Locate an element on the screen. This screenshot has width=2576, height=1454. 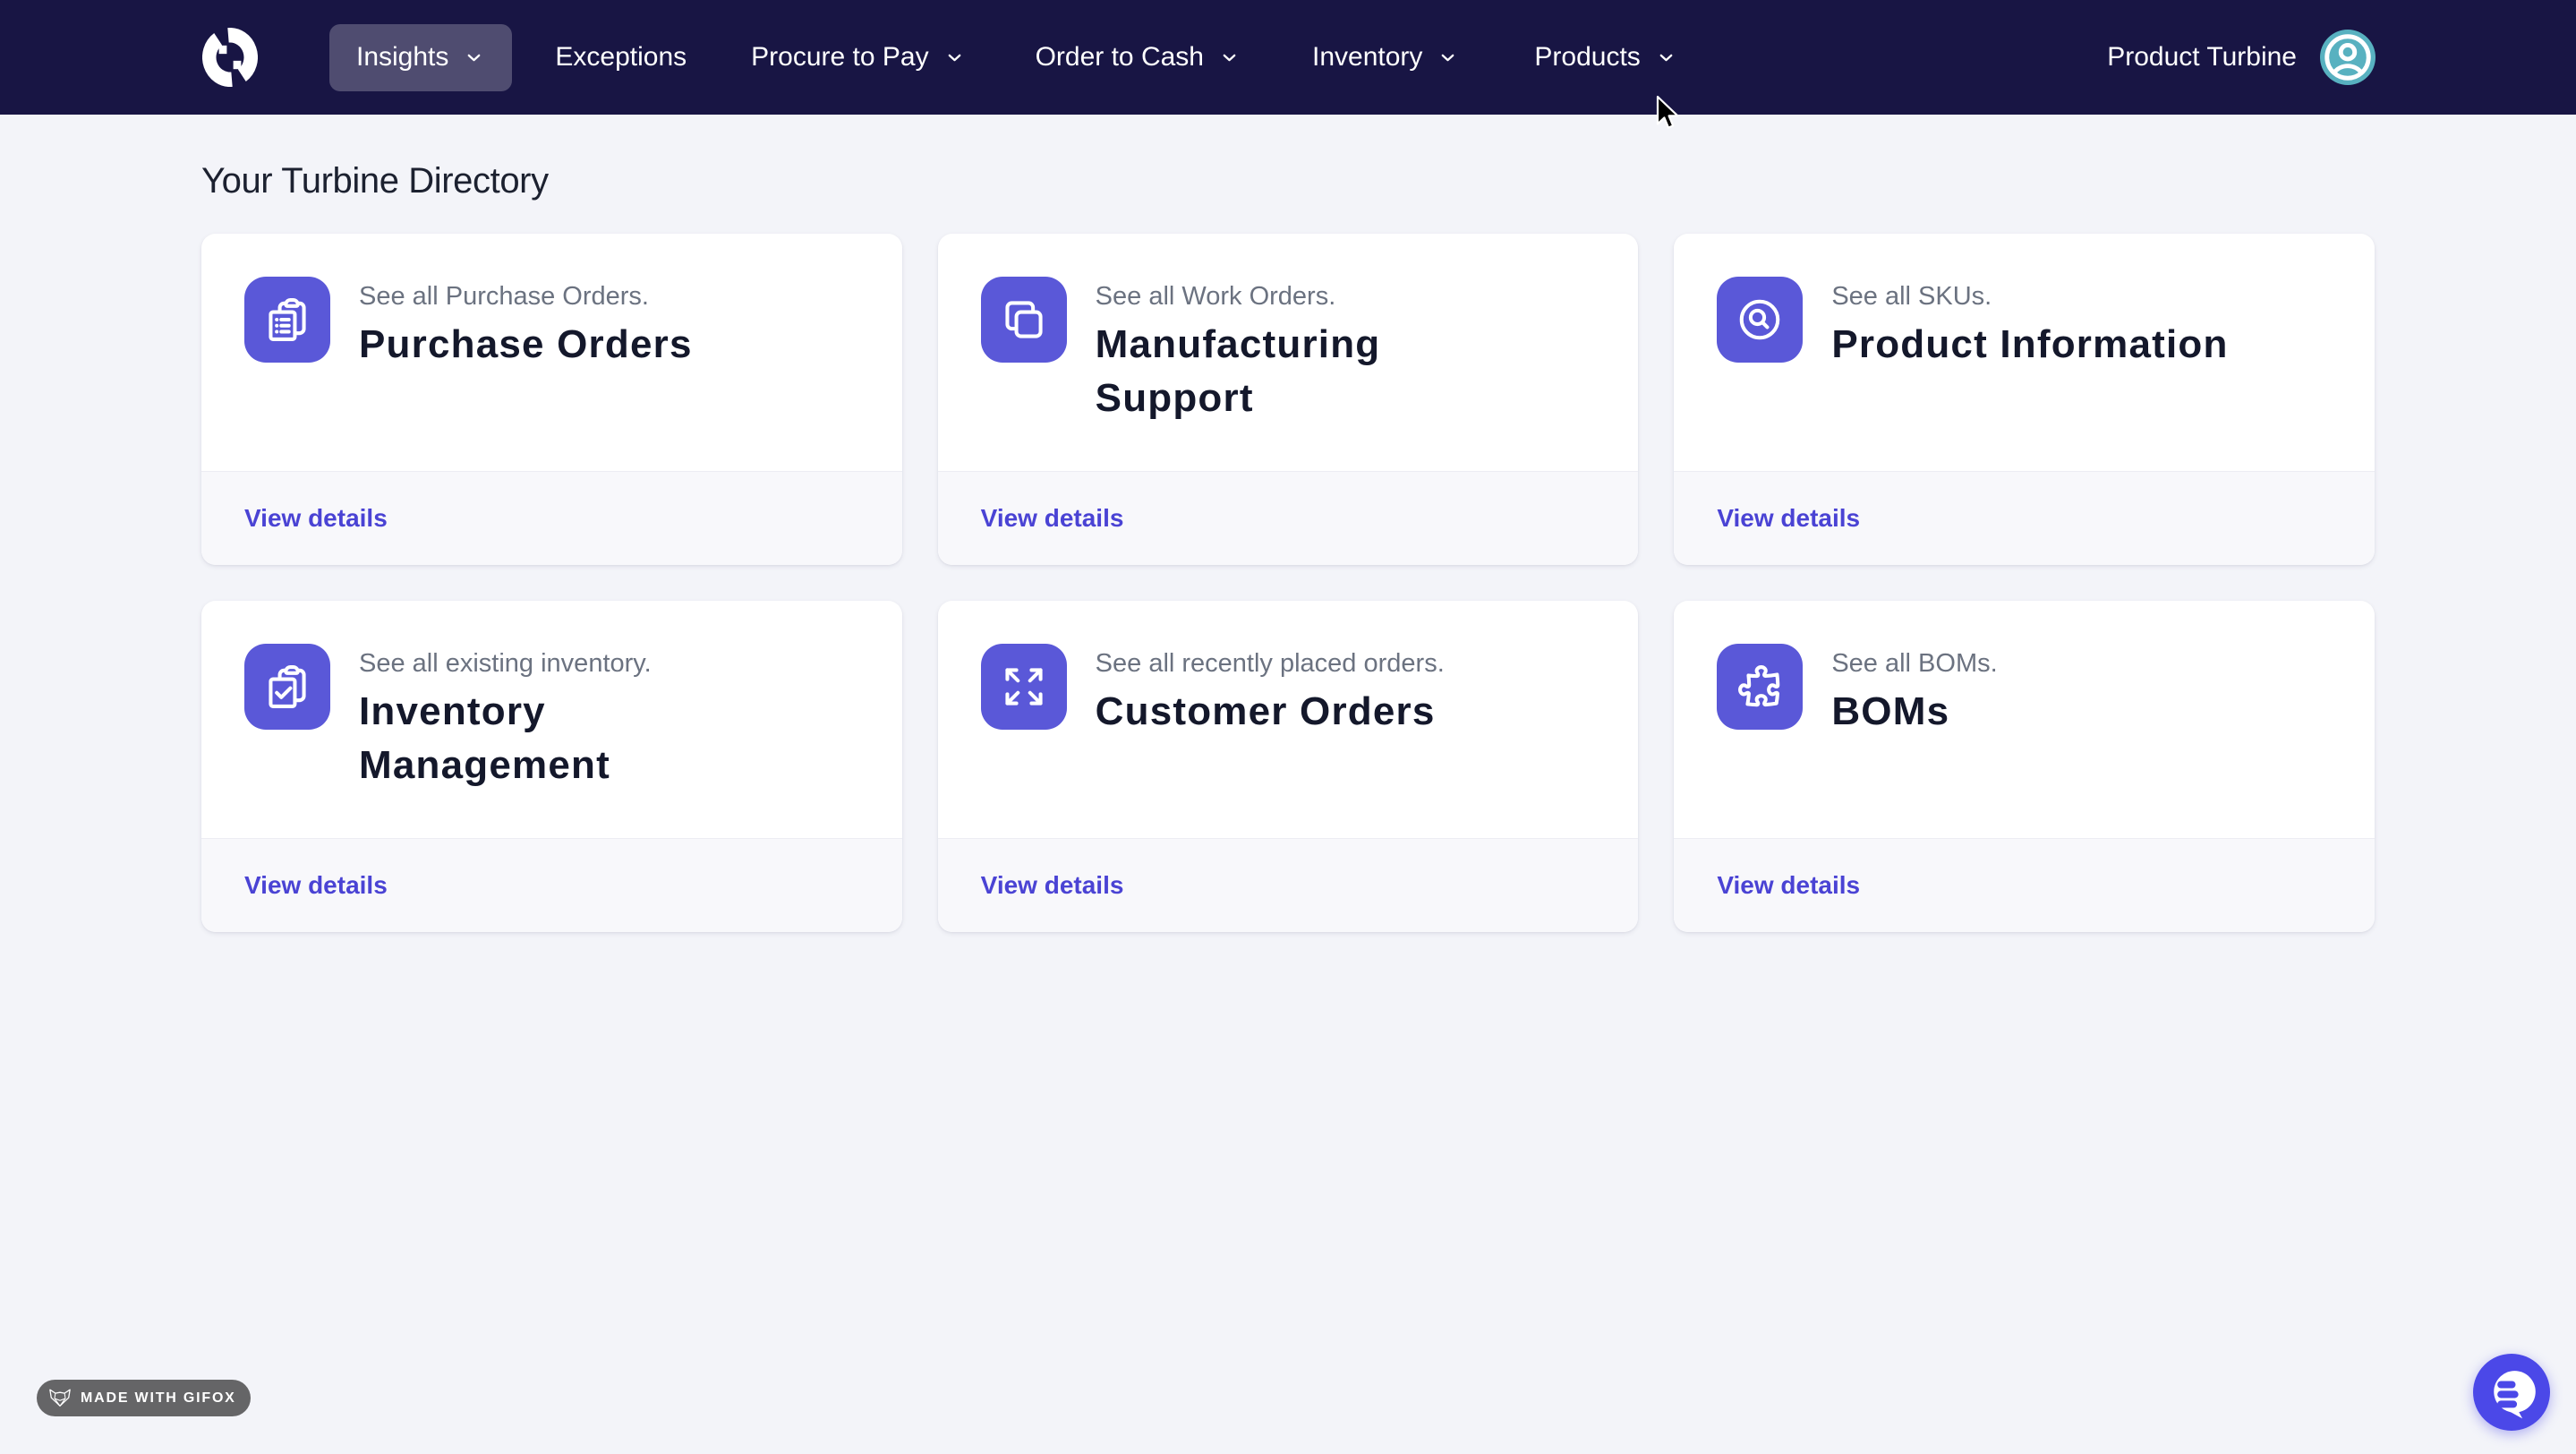
user-circle-icon is located at coordinates (2347, 57).